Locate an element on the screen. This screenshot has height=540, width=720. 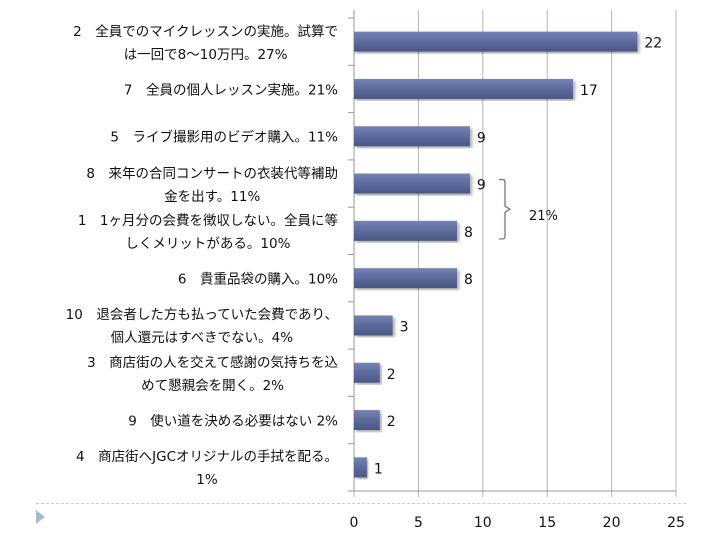
category-label: 10 退会者した方も払っていた会費であり、 個人還元はすべきでない。4% is located at coordinates (202, 327).